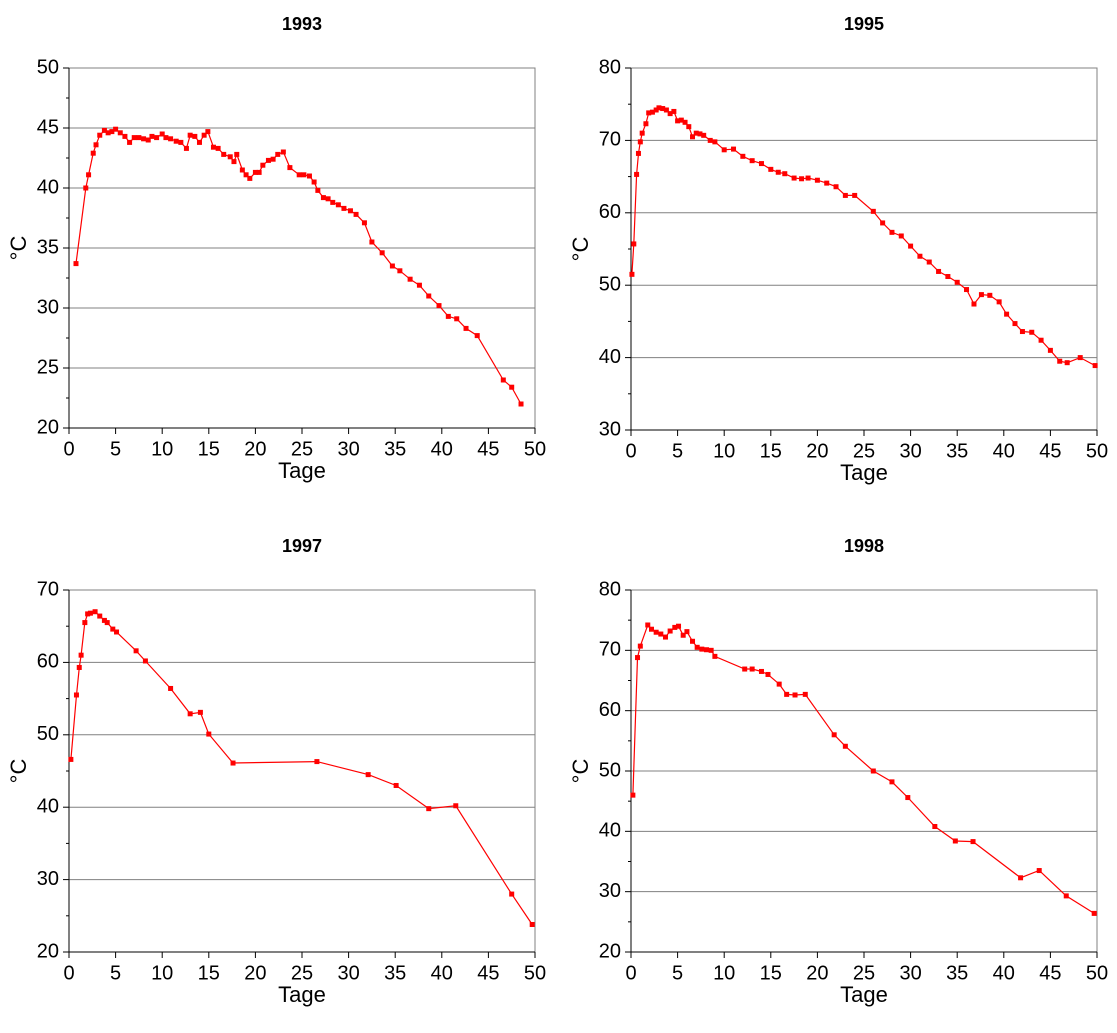 The width and height of the screenshot is (1117, 1033). What do you see at coordinates (610, 589) in the screenshot?
I see `y-tick-label: 80` at bounding box center [610, 589].